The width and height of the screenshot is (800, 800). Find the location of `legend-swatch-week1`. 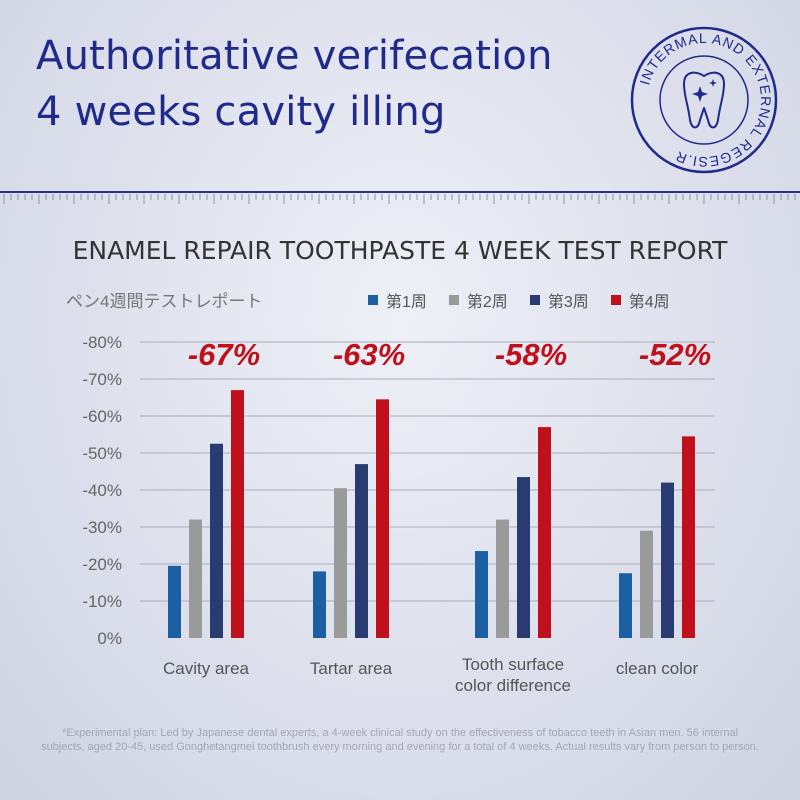

legend-swatch-week1 is located at coordinates (373, 300).